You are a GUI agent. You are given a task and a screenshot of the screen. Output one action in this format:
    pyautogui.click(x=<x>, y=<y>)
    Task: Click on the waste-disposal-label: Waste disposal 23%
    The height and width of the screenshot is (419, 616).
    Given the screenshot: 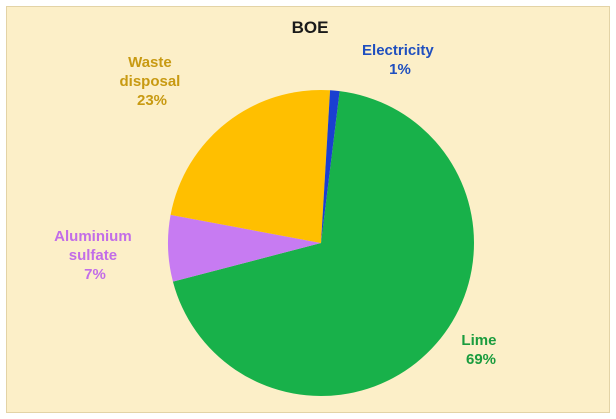 What is the action you would take?
    pyautogui.click(x=151, y=81)
    